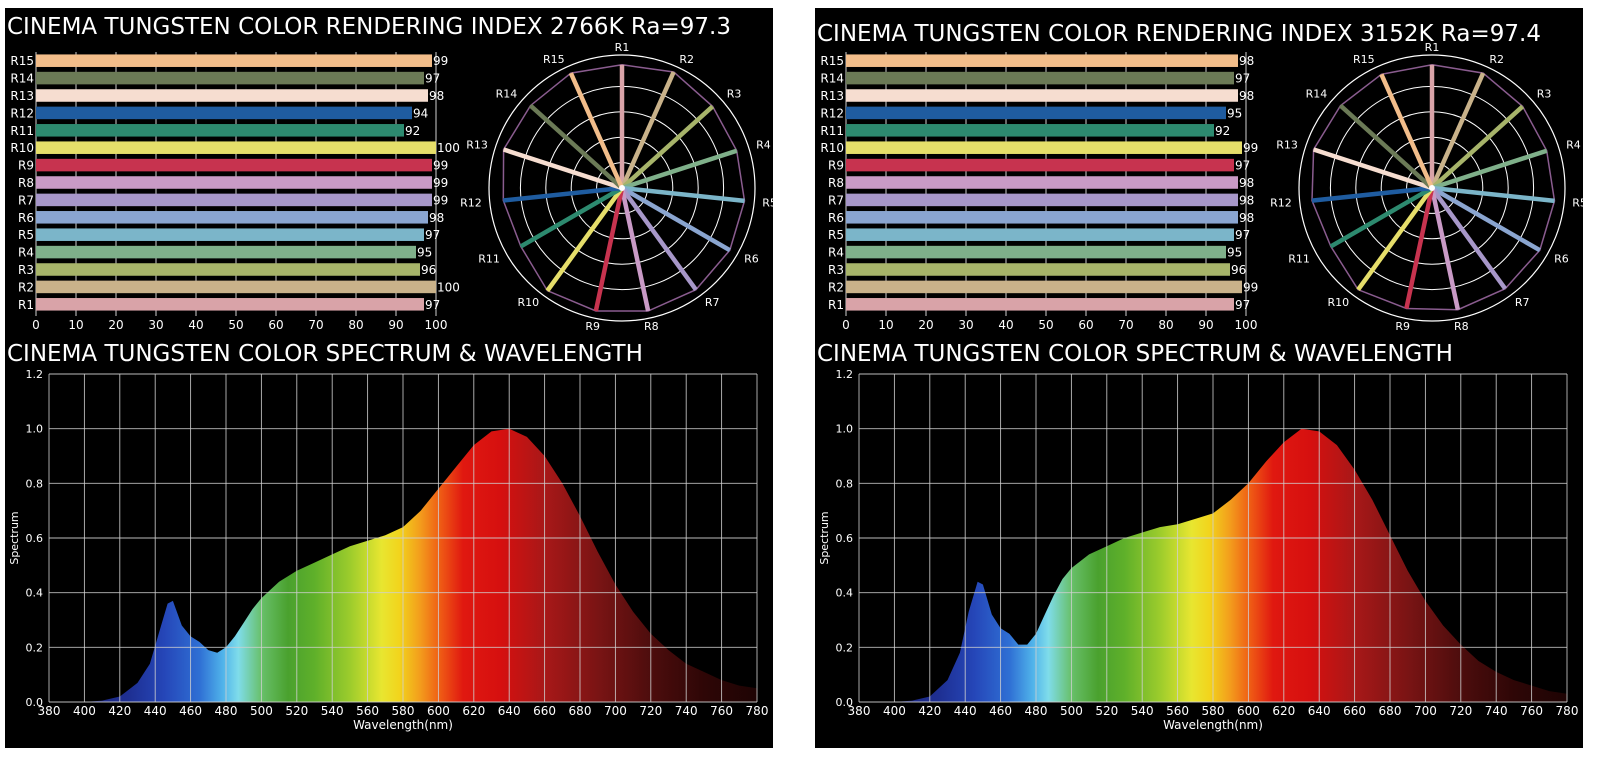 The height and width of the screenshot is (758, 1600). I want to click on x-tick-label: 500, so click(261, 711).